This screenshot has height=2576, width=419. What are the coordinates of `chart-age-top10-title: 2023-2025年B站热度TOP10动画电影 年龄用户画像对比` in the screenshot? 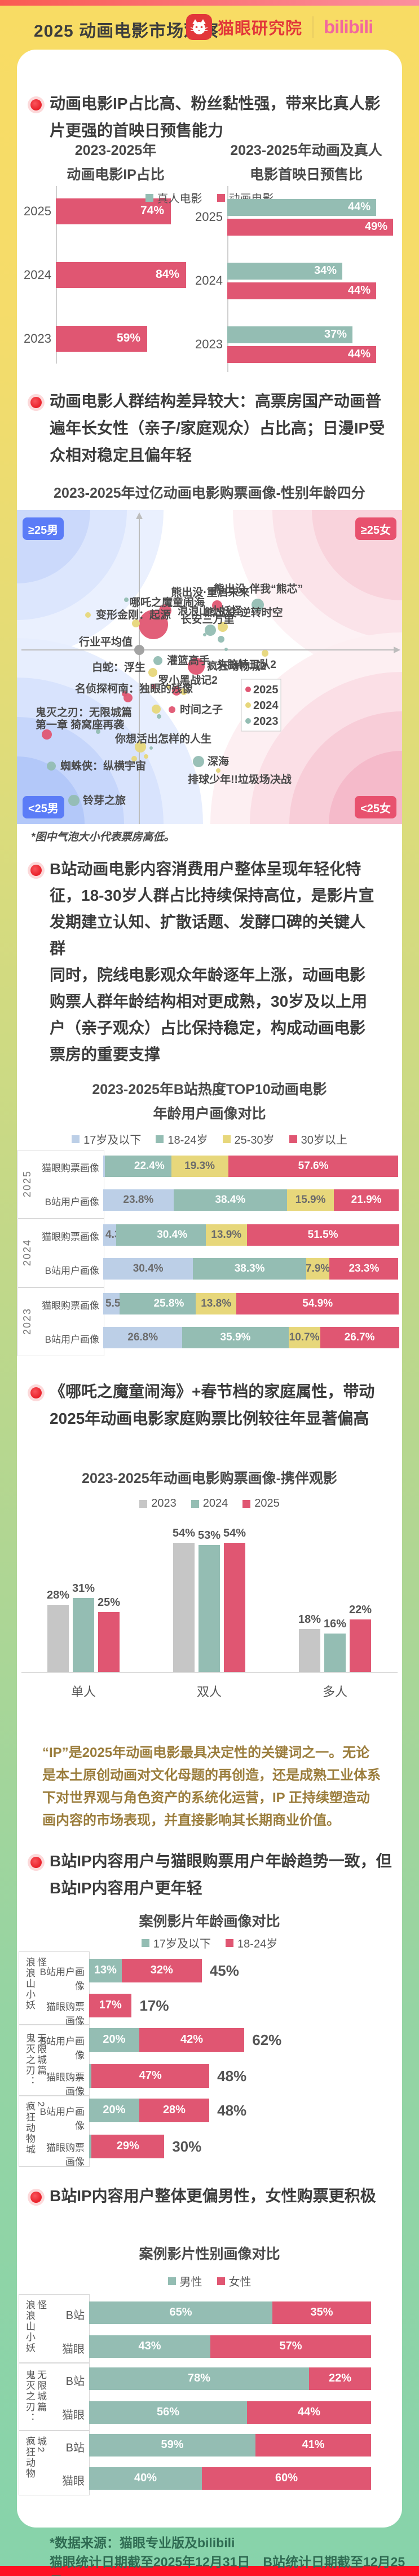 It's located at (209, 1102).